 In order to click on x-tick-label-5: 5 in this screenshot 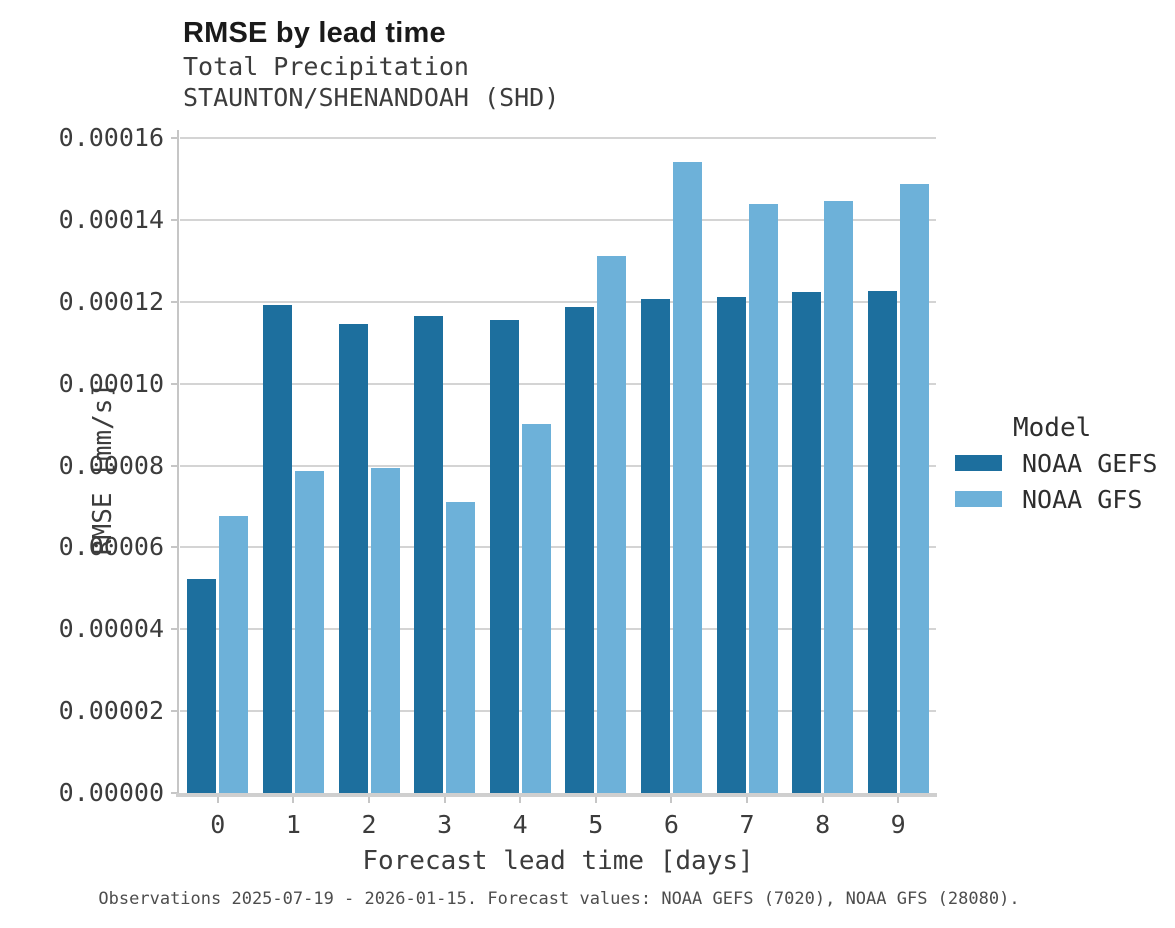, I will do `click(596, 824)`.